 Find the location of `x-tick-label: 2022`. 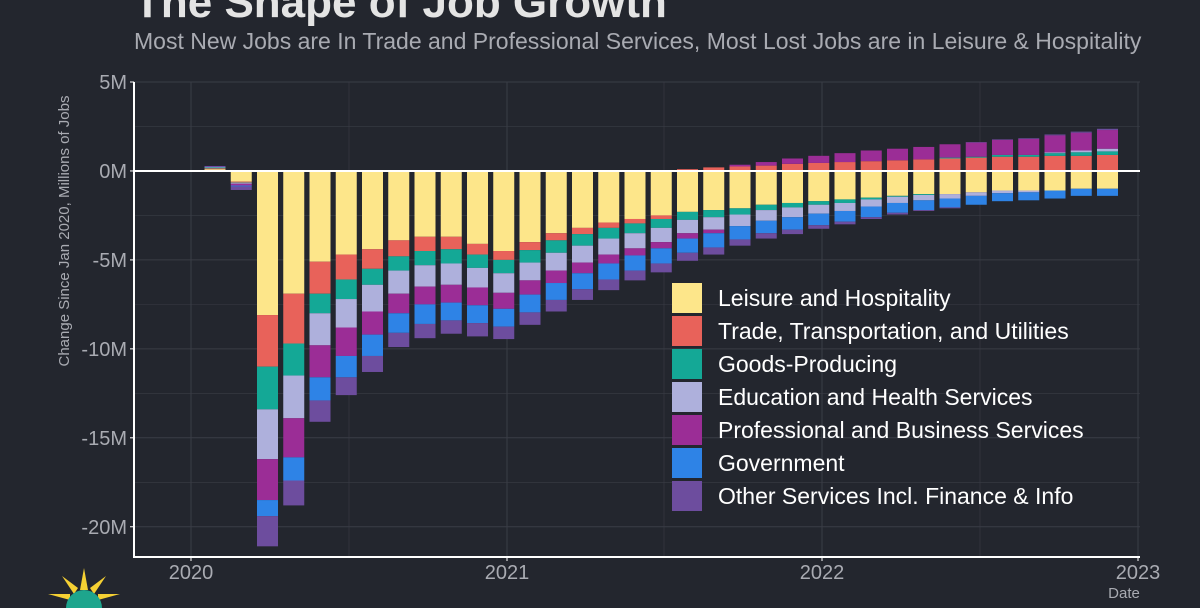

x-tick-label: 2022 is located at coordinates (822, 573).